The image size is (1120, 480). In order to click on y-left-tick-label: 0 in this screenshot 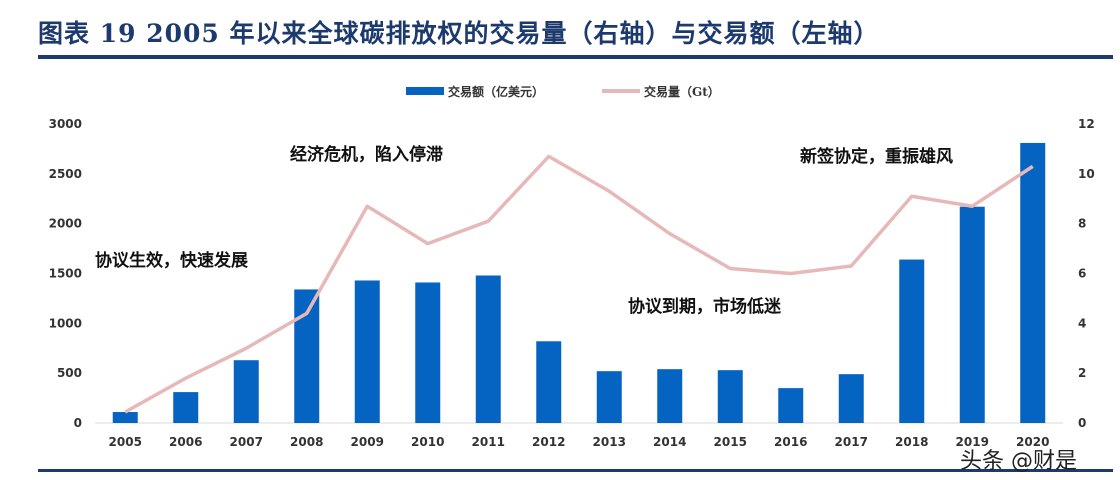, I will do `click(78, 423)`.